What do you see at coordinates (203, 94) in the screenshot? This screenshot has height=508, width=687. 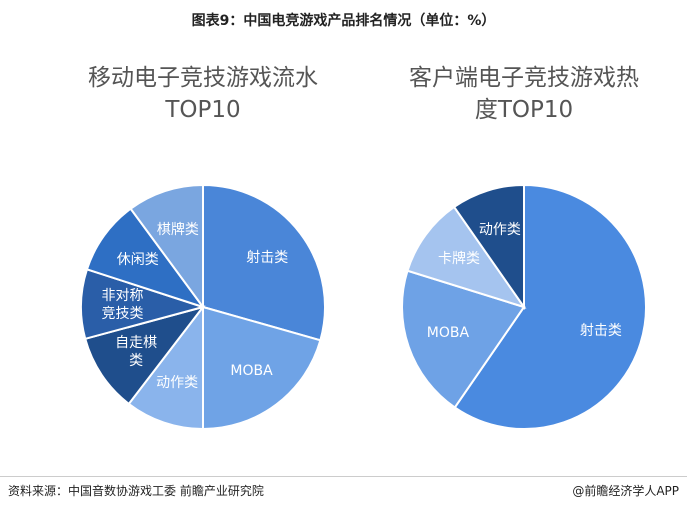 I see `pie-title: 移动电子竞技游戏流水TOP10` at bounding box center [203, 94].